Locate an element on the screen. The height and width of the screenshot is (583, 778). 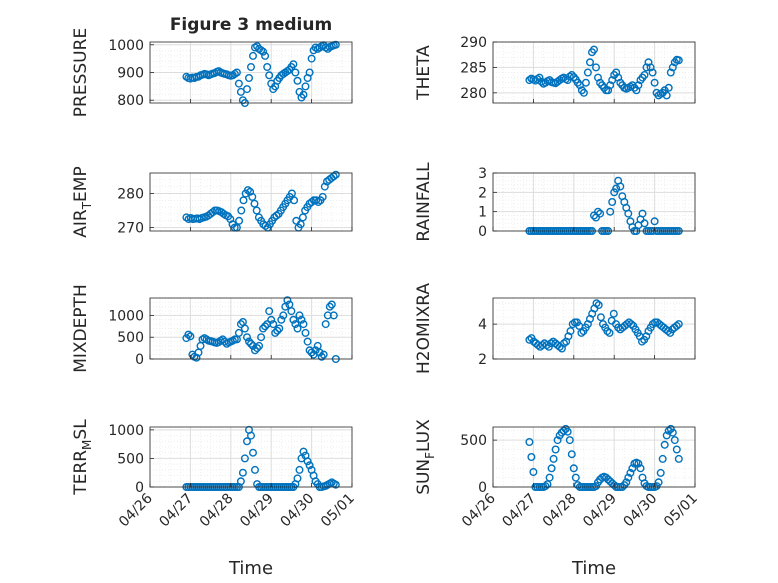
y-axis-label: AIRTEMP is located at coordinates (82, 201).